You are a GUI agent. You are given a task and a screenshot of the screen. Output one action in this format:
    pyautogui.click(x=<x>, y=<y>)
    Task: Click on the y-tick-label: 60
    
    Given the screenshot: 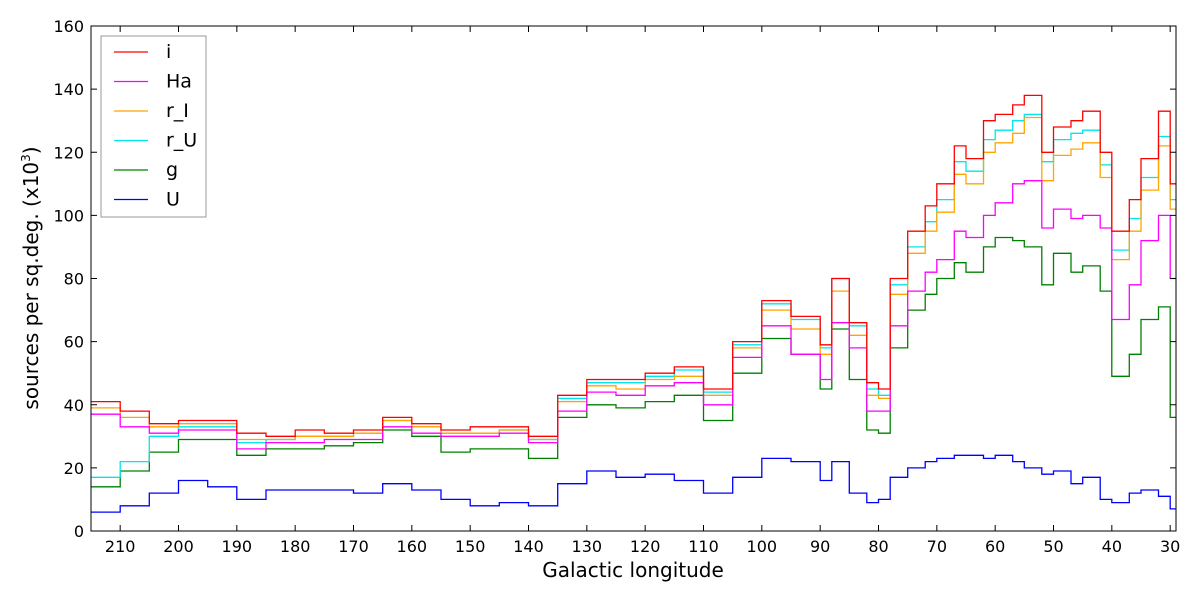 What is the action you would take?
    pyautogui.click(x=74, y=342)
    